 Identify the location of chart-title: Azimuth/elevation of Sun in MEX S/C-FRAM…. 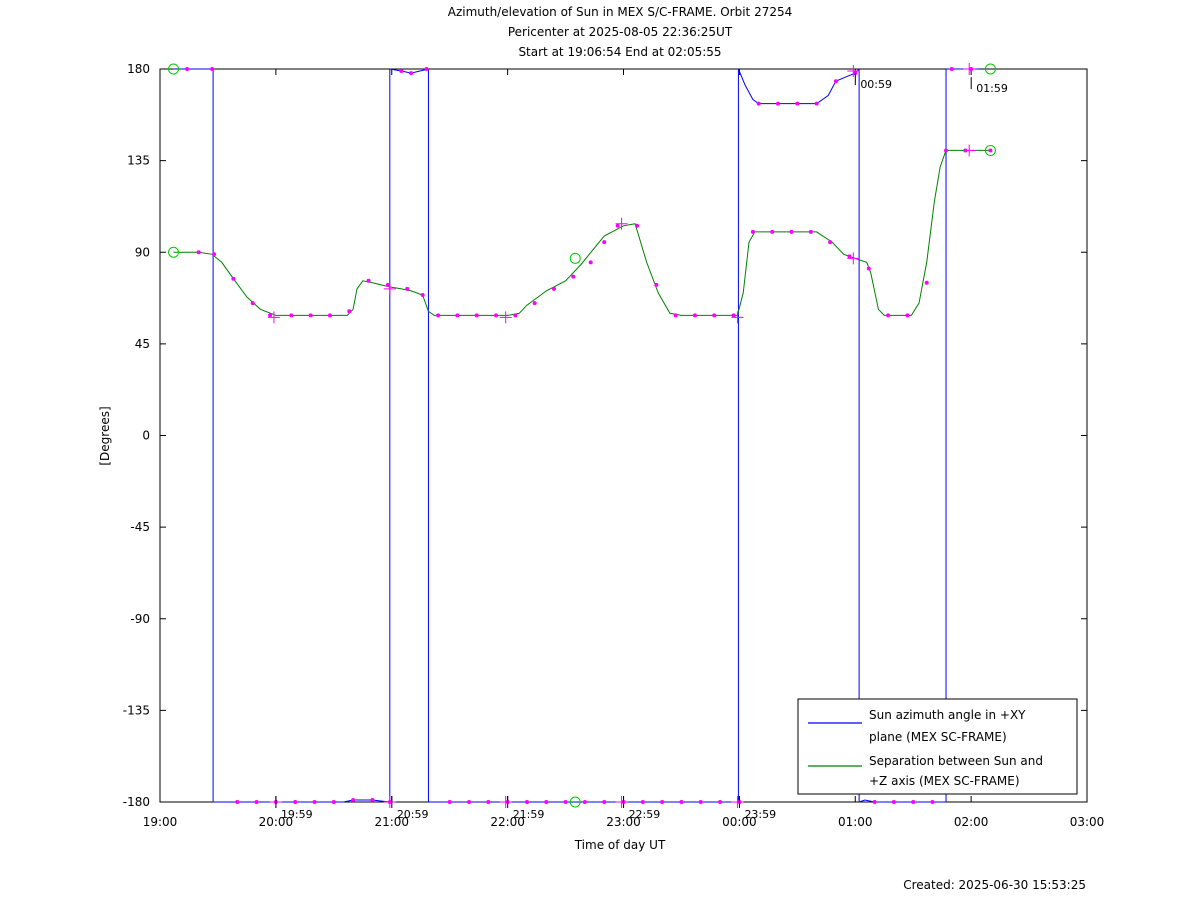
(620, 32).